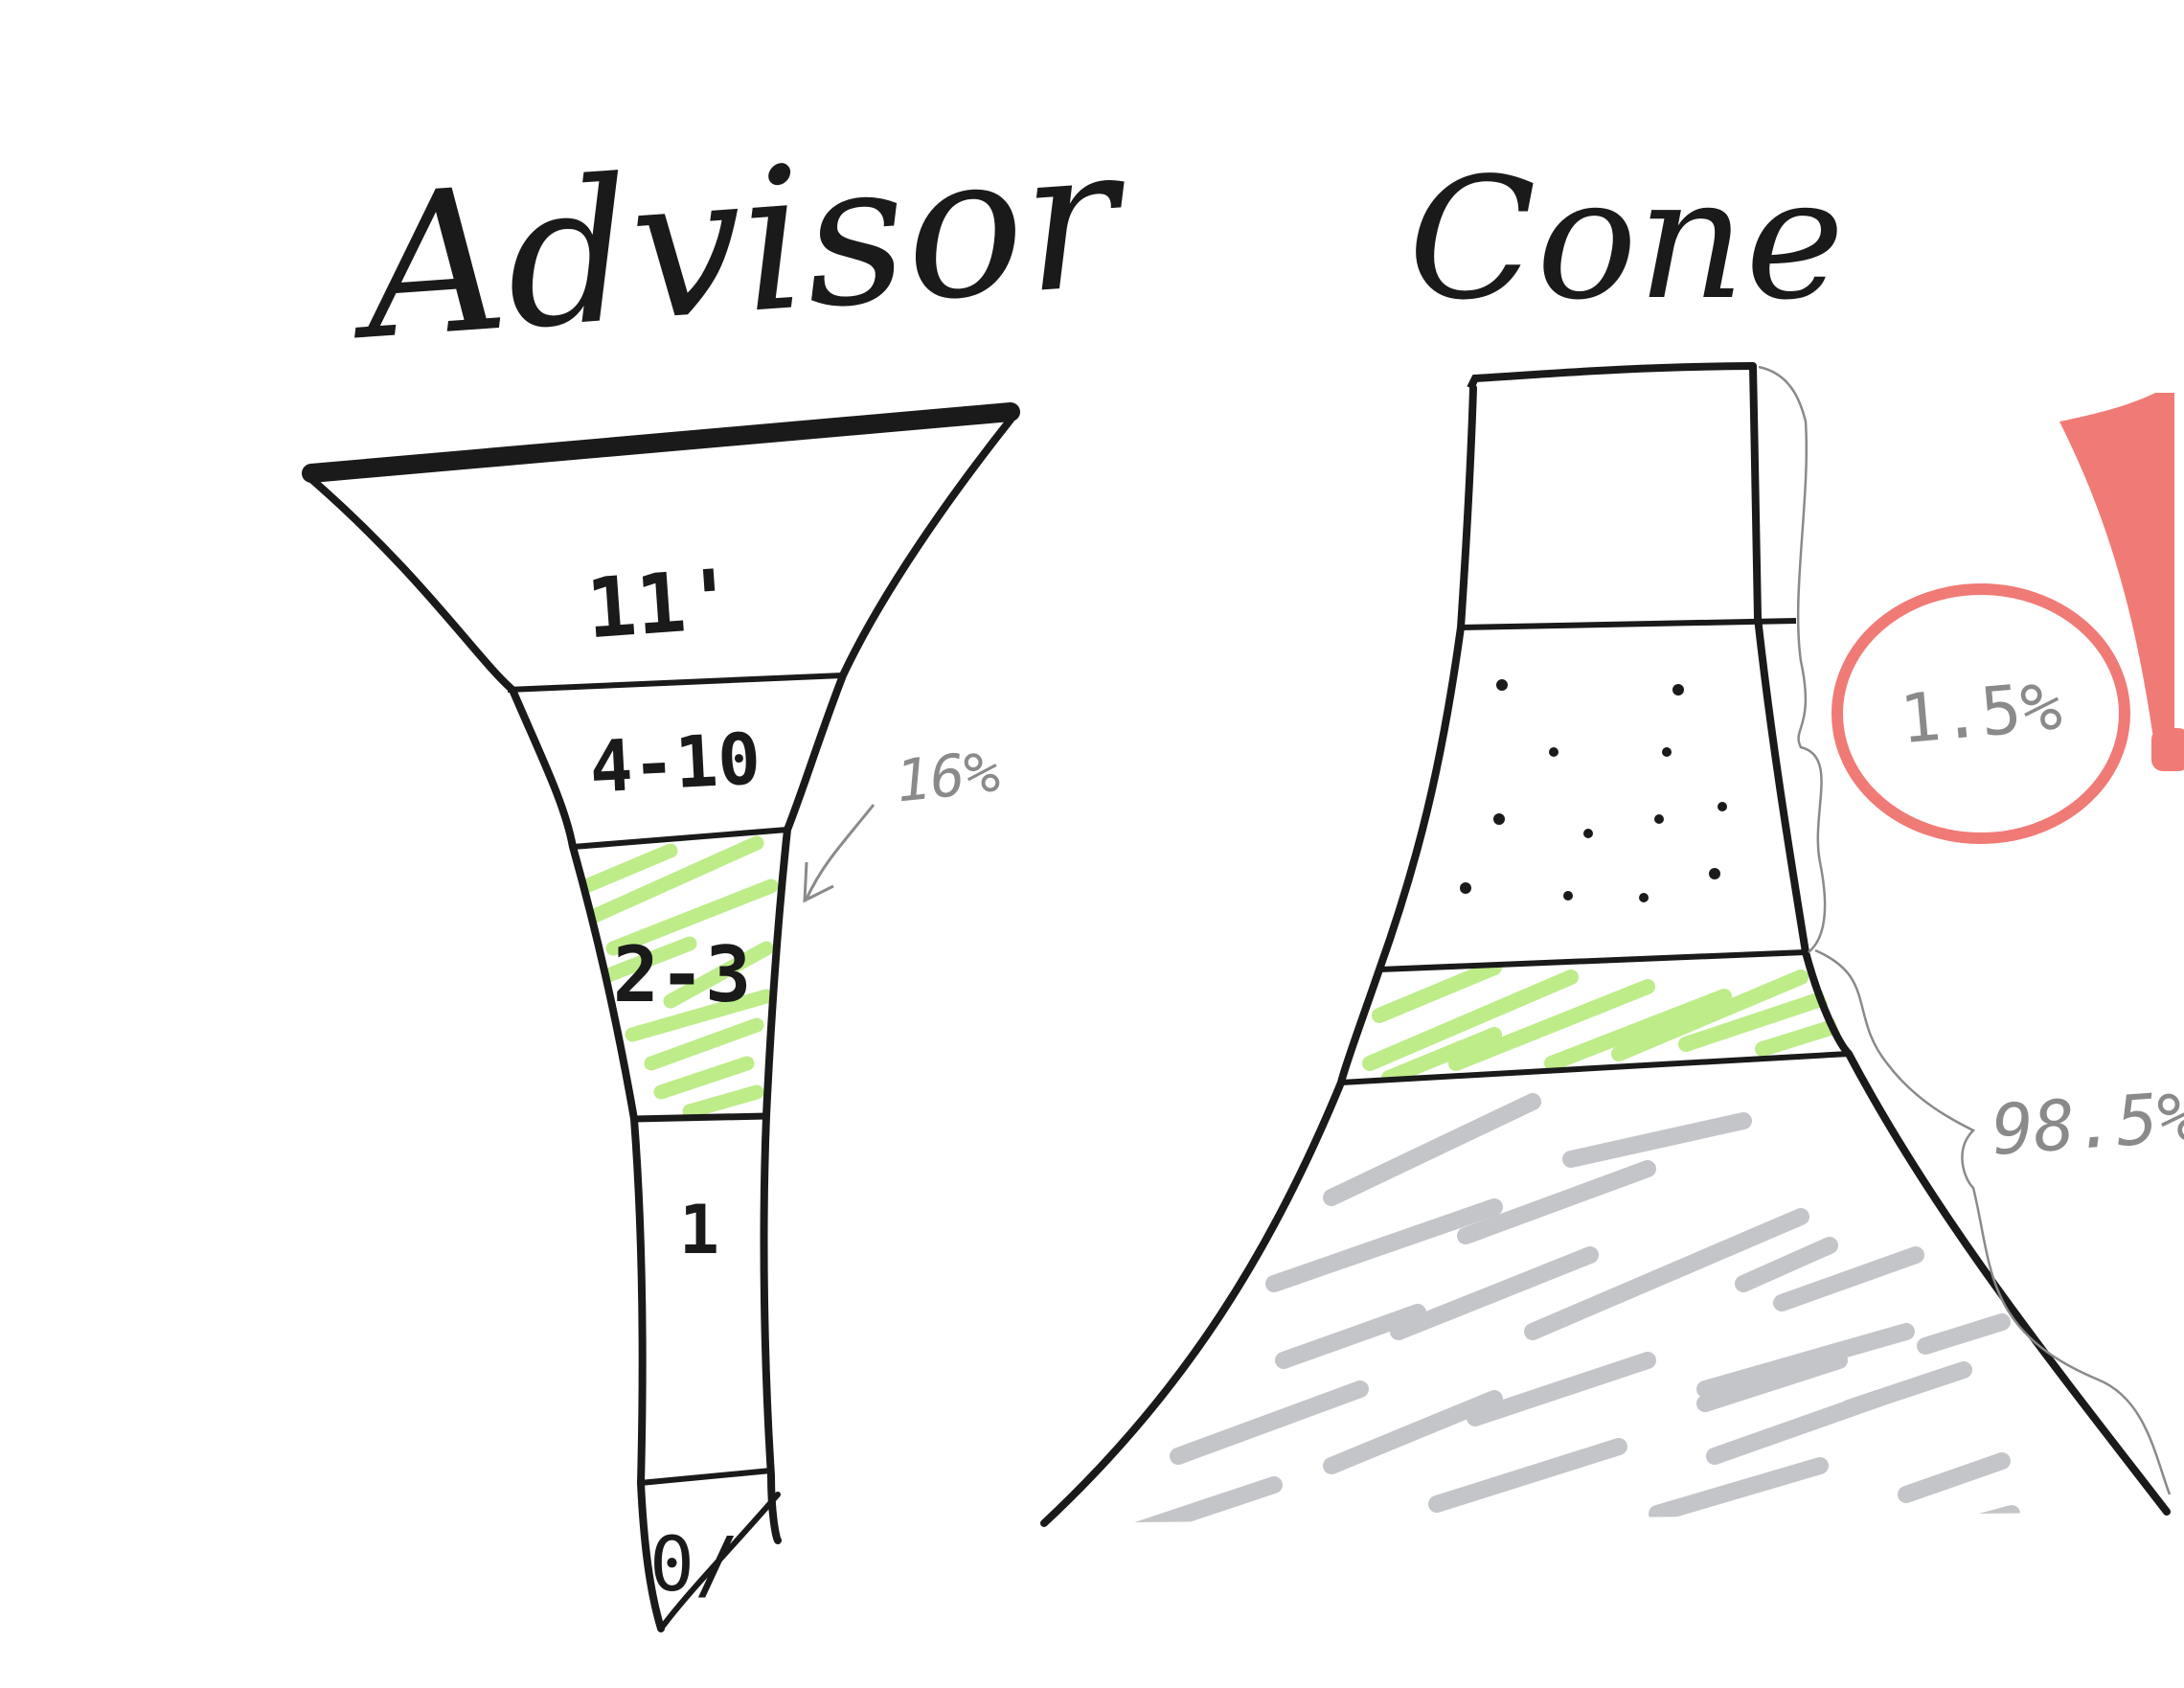  Describe the element at coordinates (1571, 1308) in the screenshot. I see `gray-shading-band` at that location.